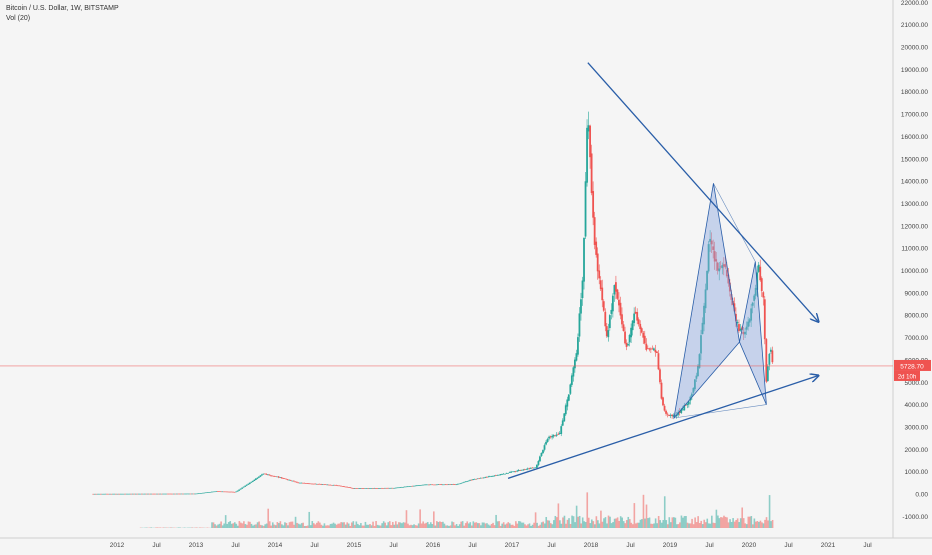 The height and width of the screenshot is (555, 932). What do you see at coordinates (62, 9) in the screenshot?
I see `symbol-title: Bitcoin / U.S. Dollar, 1W, BITSTAMP` at bounding box center [62, 9].